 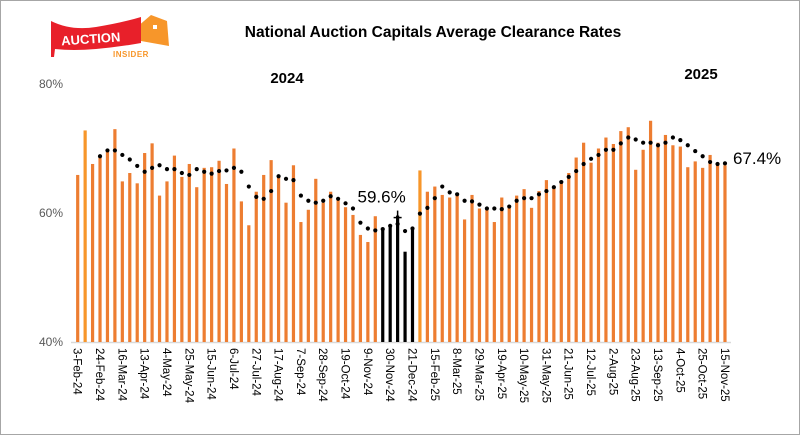 What do you see at coordinates (345, 374) in the screenshot?
I see `x-tick-label: 19-Oct-24` at bounding box center [345, 374].